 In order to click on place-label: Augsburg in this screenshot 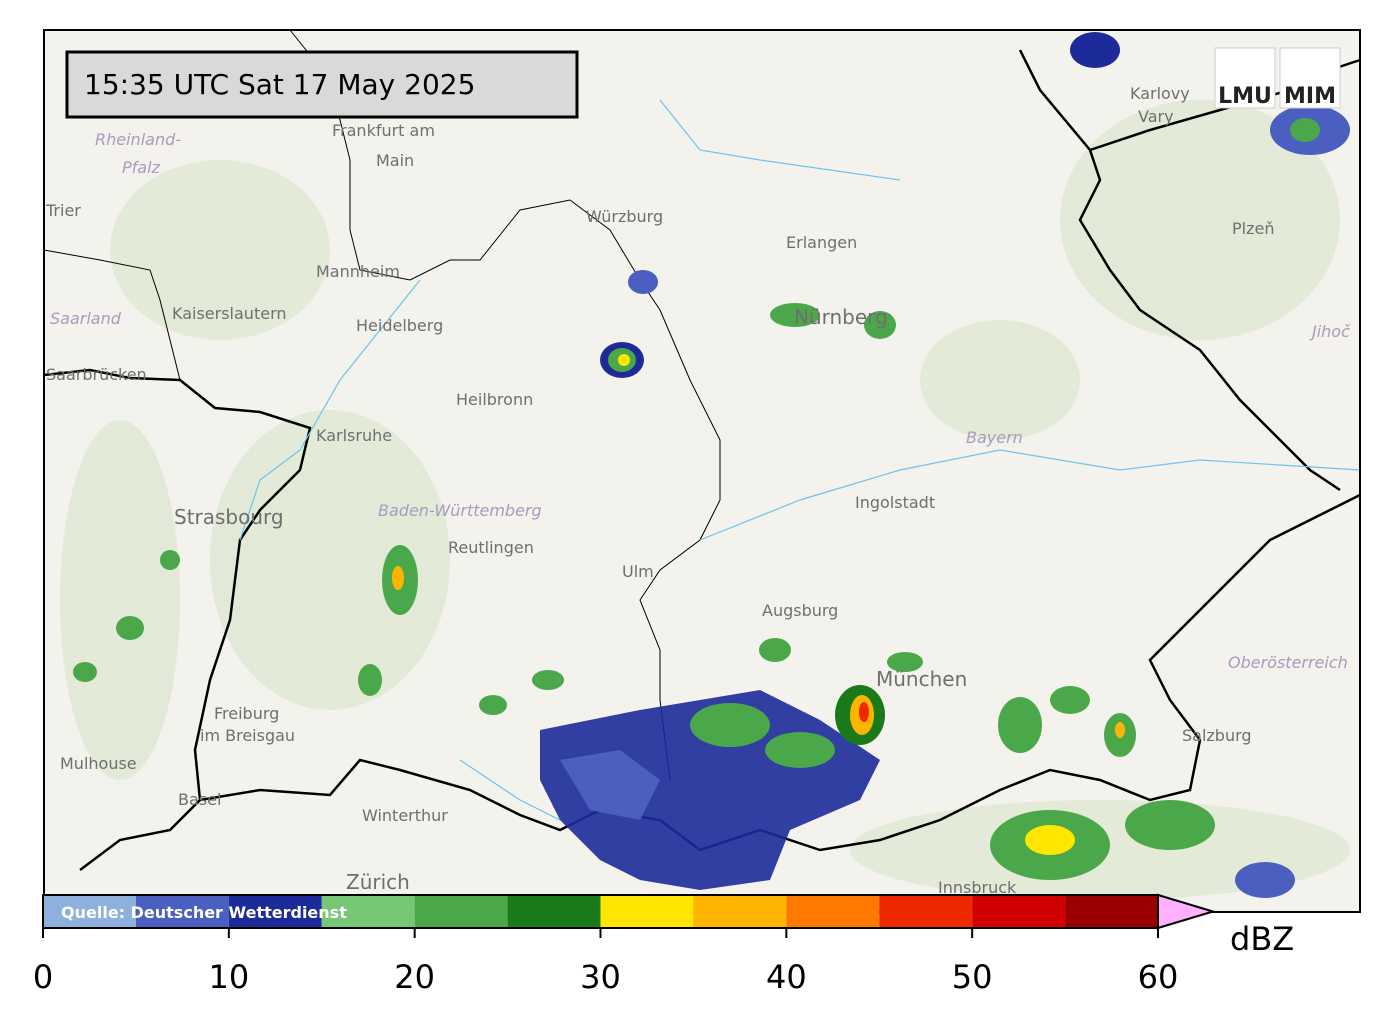, I will do `click(800, 610)`.